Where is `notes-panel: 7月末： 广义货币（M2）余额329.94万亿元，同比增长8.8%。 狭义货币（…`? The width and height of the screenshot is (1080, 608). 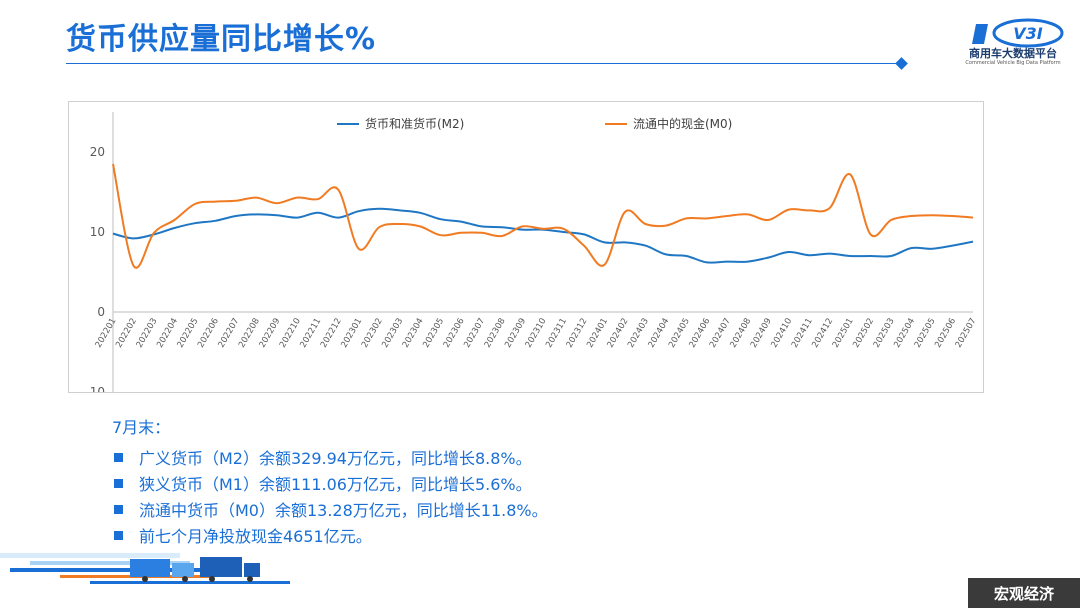 notes-panel: 7月末： 广义货币（M2）余额329.94万亿元，同比增长8.8%。 狭义货币（… is located at coordinates (330, 481).